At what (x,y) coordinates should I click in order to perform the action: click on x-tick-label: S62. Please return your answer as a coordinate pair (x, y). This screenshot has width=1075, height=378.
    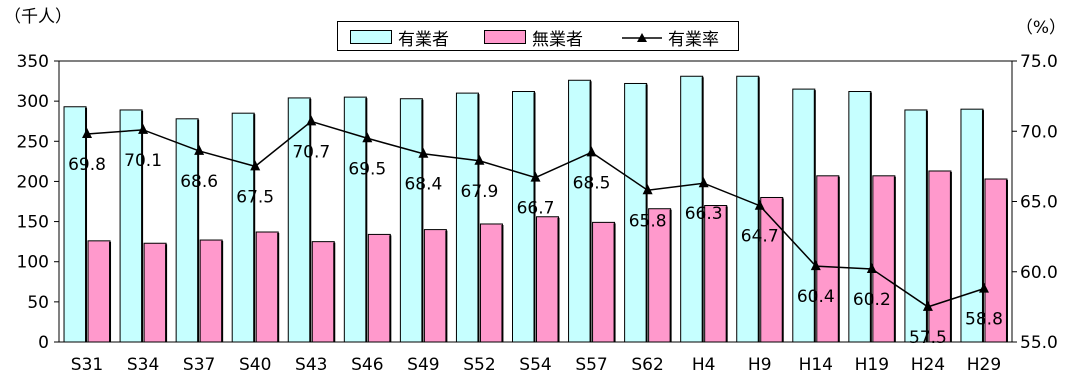
    Looking at the image, I should click on (647, 365).